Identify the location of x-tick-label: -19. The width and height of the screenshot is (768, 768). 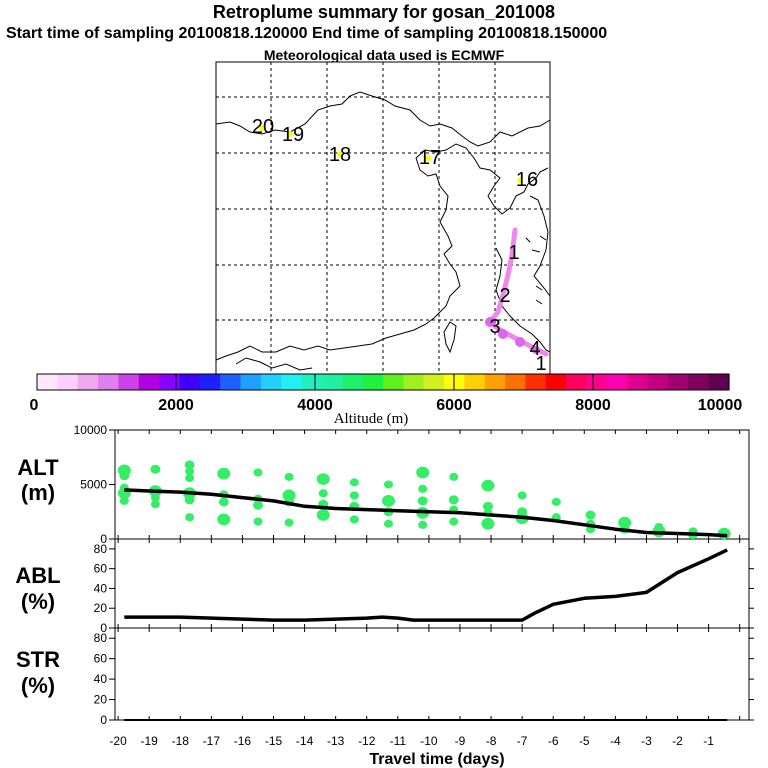
(150, 741).